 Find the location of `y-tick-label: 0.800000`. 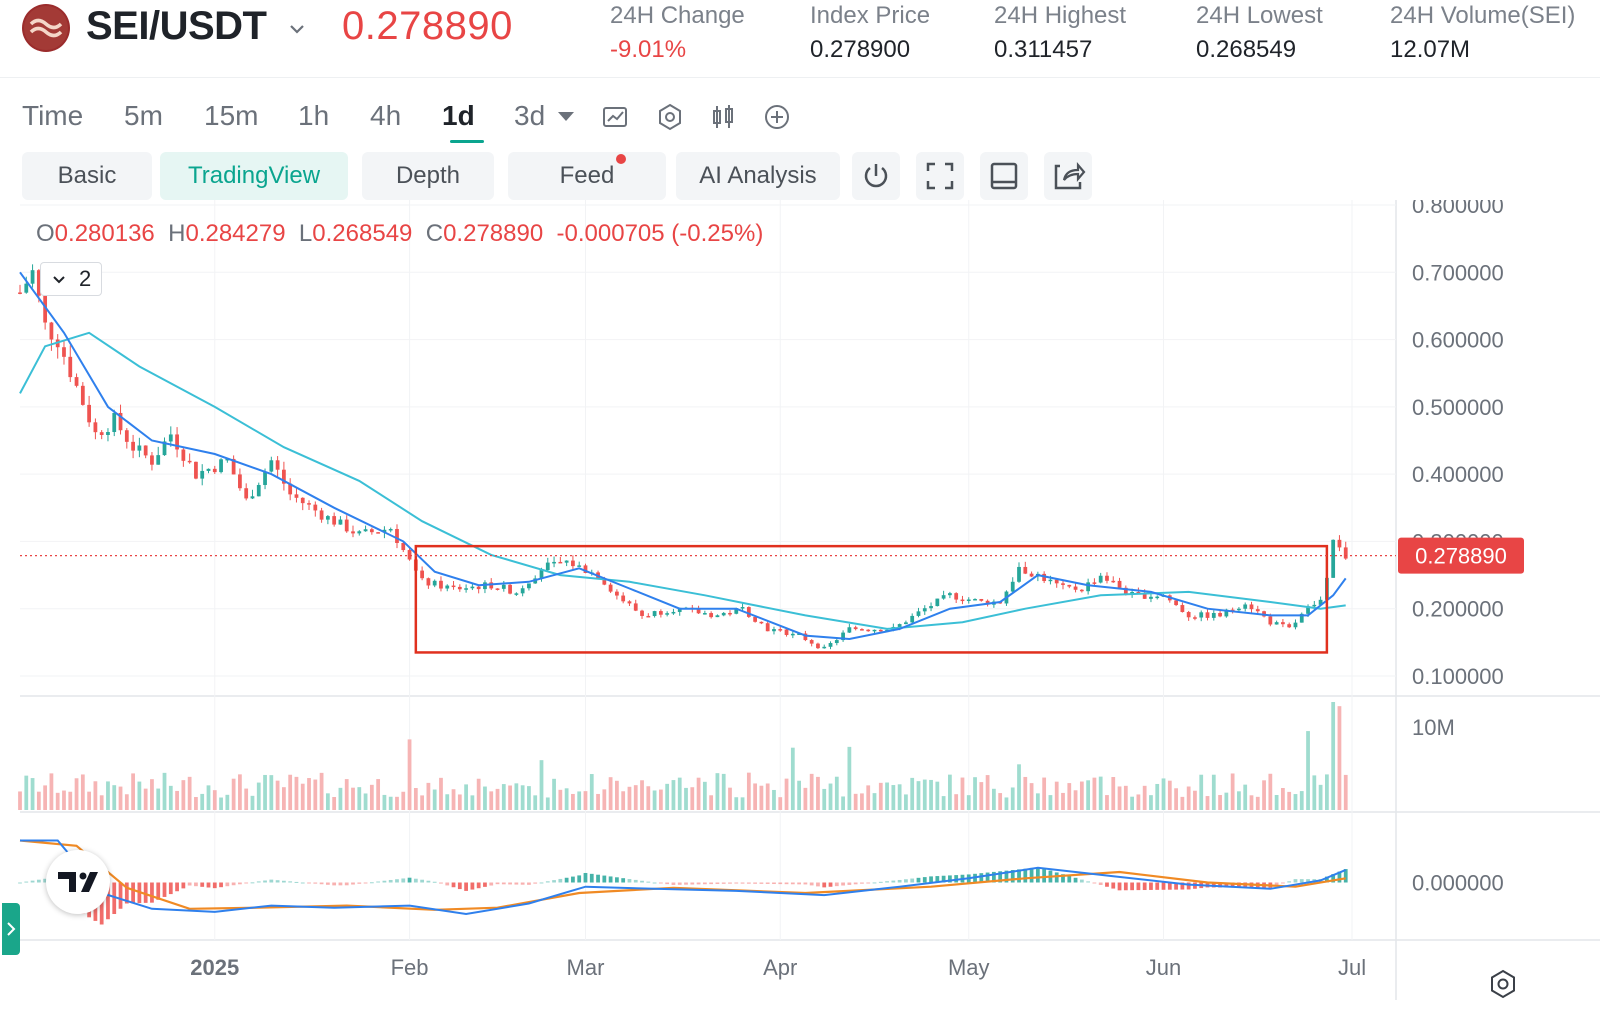

y-tick-label: 0.800000 is located at coordinates (1458, 209).